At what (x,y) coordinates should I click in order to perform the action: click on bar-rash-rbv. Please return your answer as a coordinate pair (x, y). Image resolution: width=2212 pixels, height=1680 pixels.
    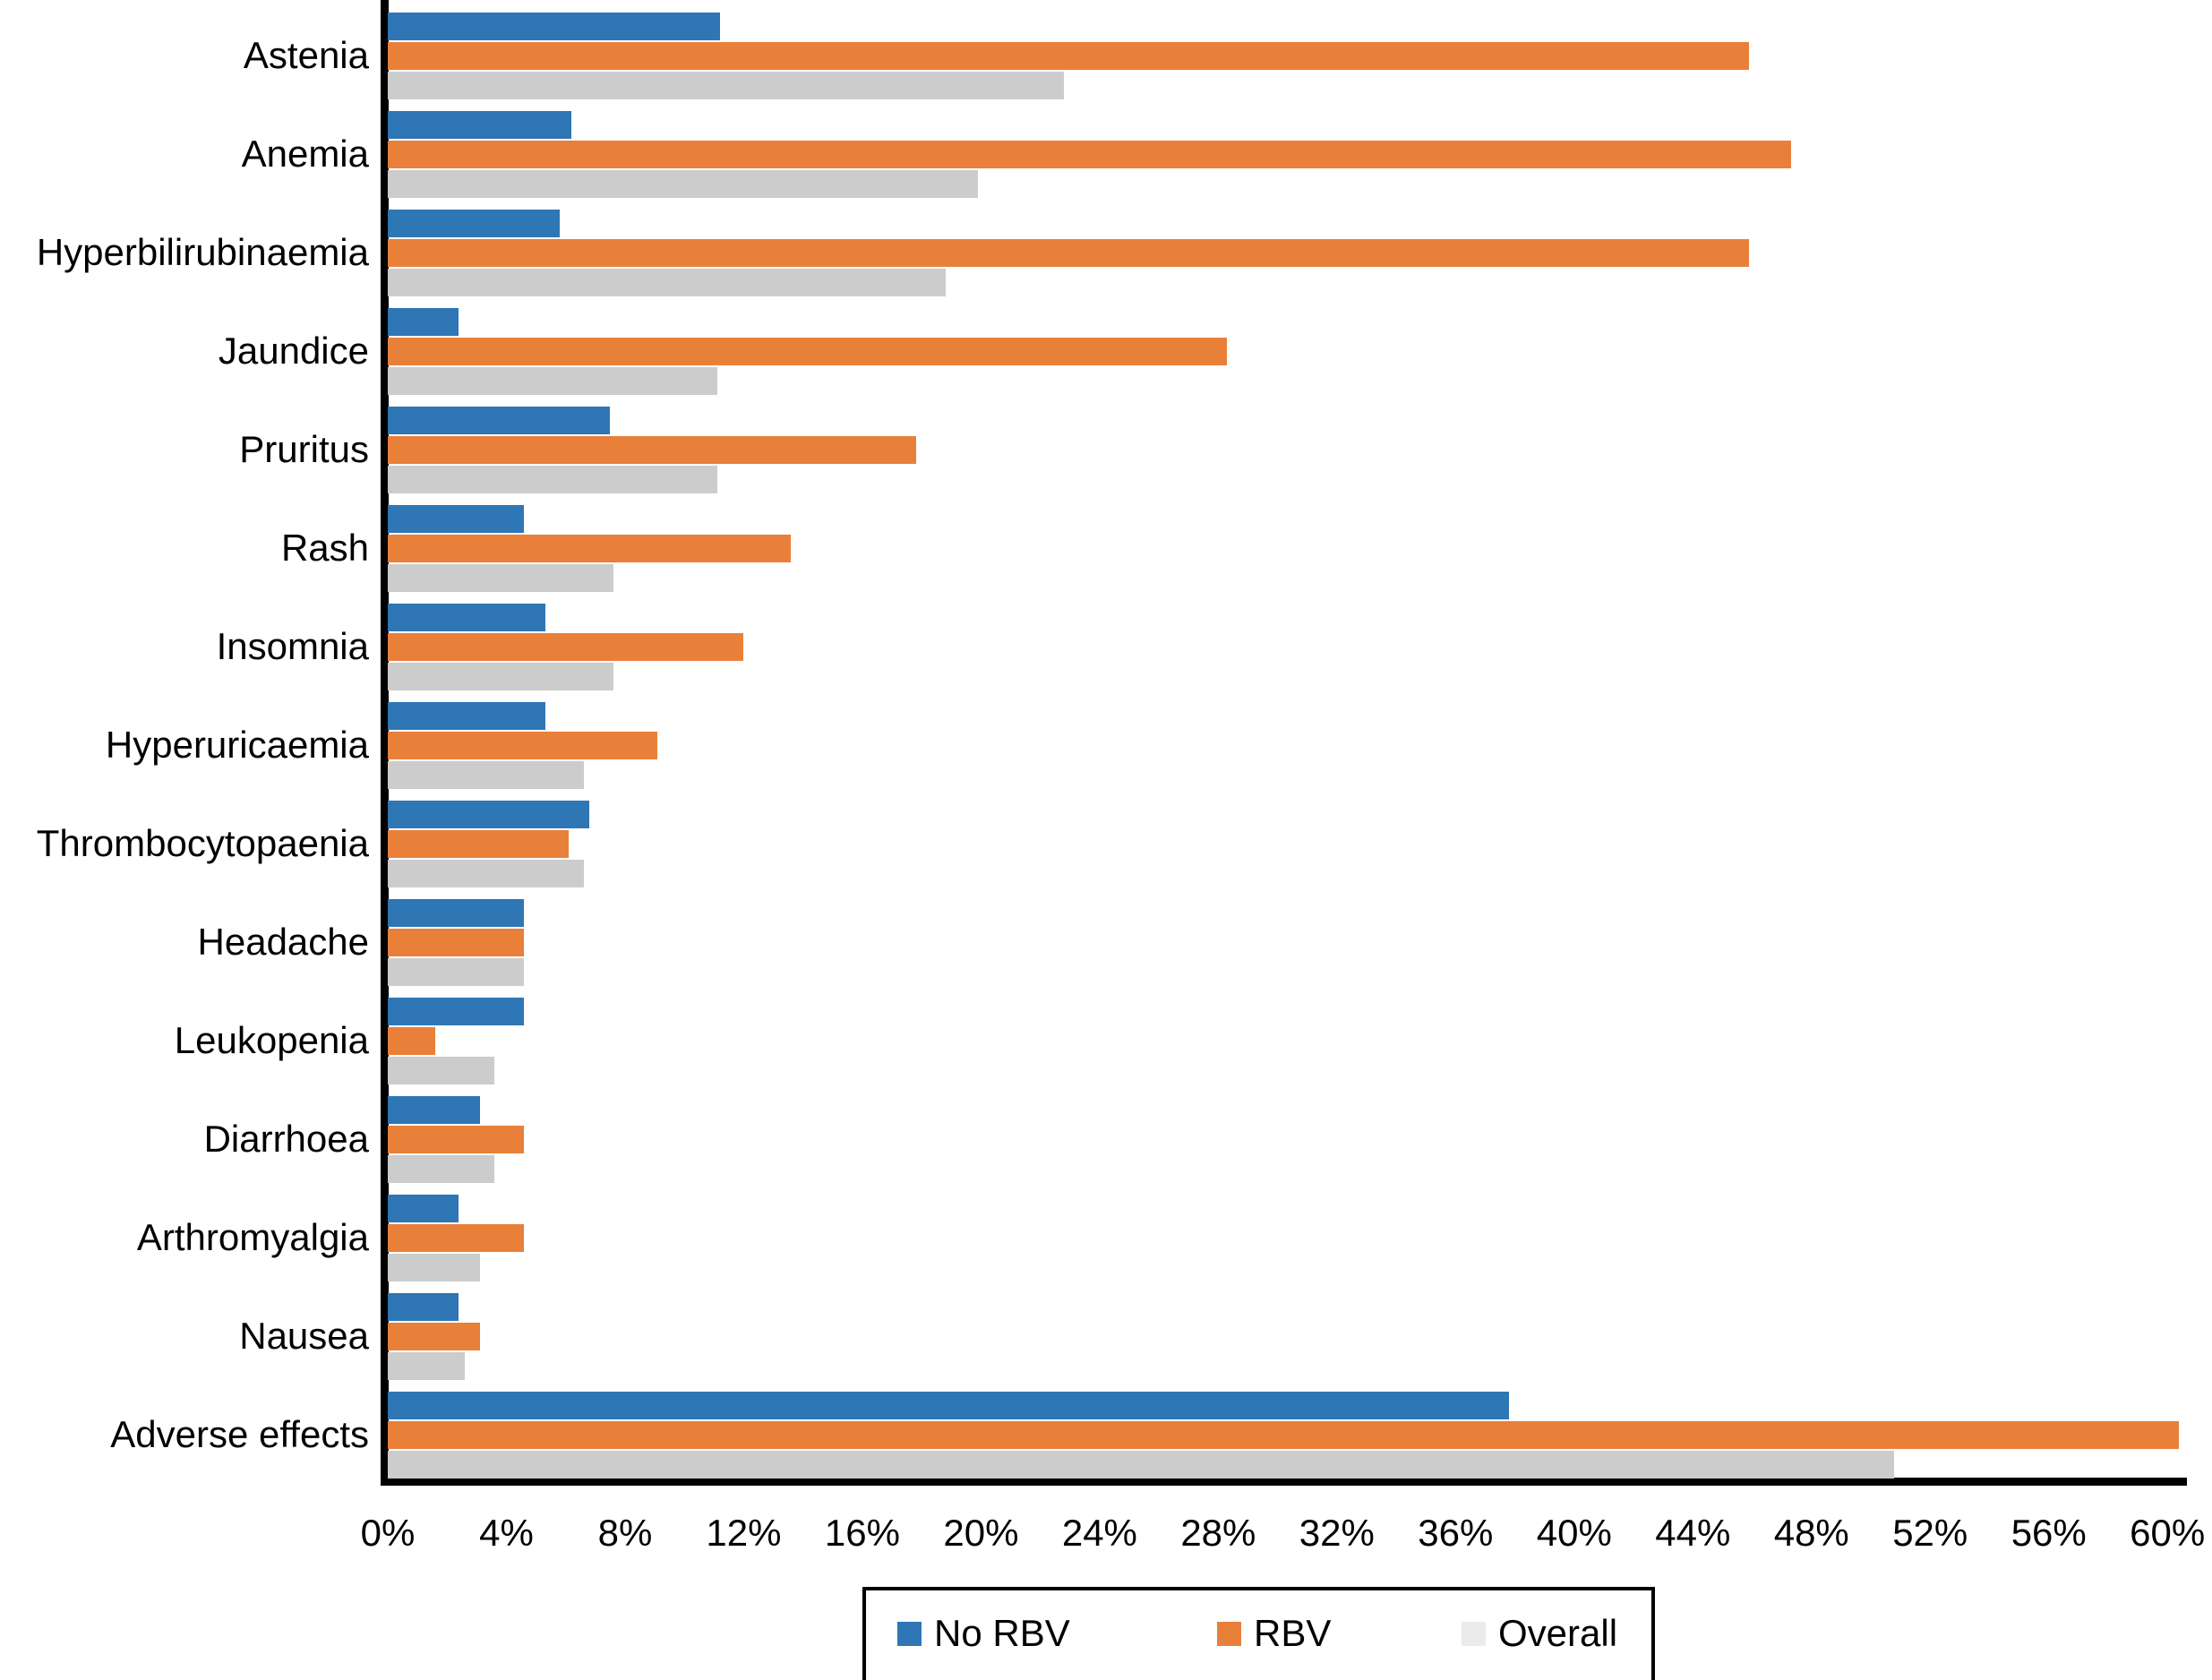
    Looking at the image, I should click on (590, 548).